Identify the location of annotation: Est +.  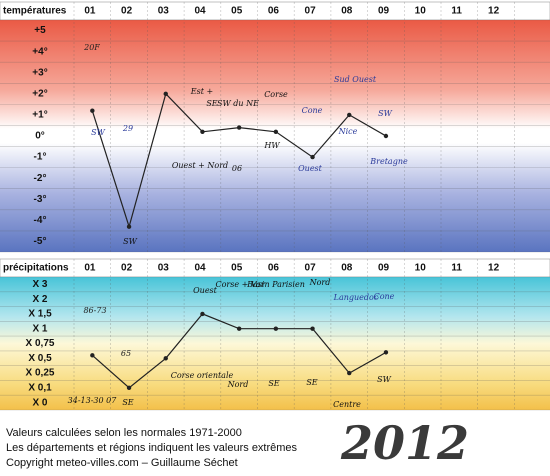
(201, 91).